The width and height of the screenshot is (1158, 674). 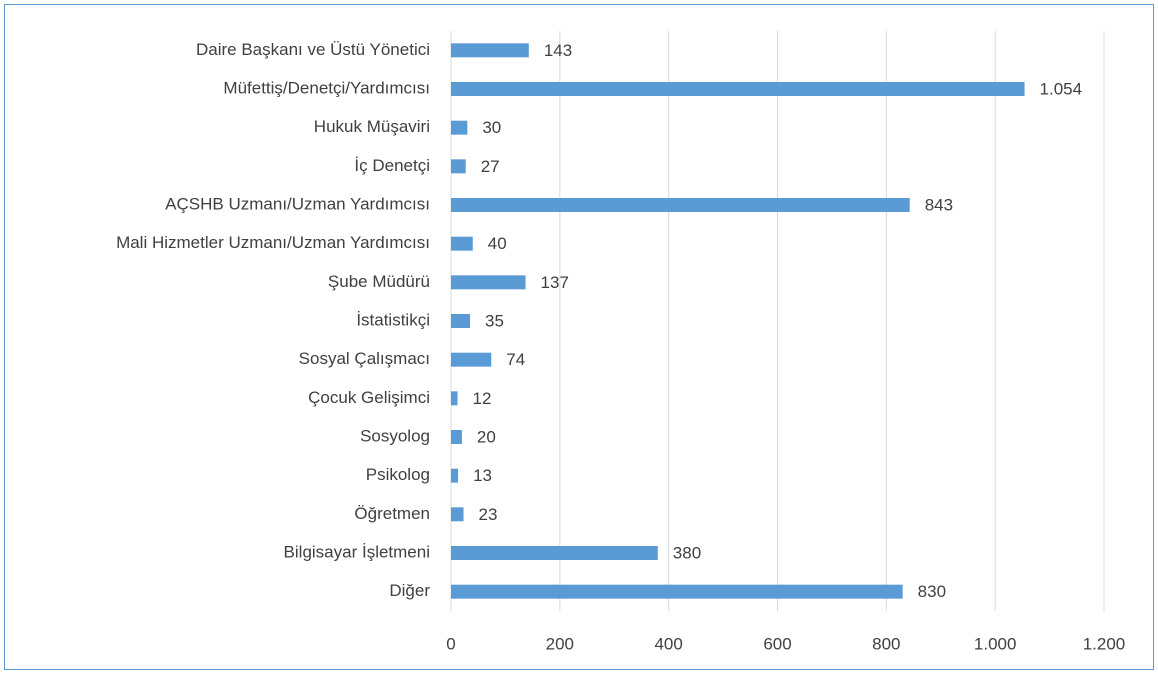 What do you see at coordinates (558, 50) in the screenshot?
I see `data-label: 143` at bounding box center [558, 50].